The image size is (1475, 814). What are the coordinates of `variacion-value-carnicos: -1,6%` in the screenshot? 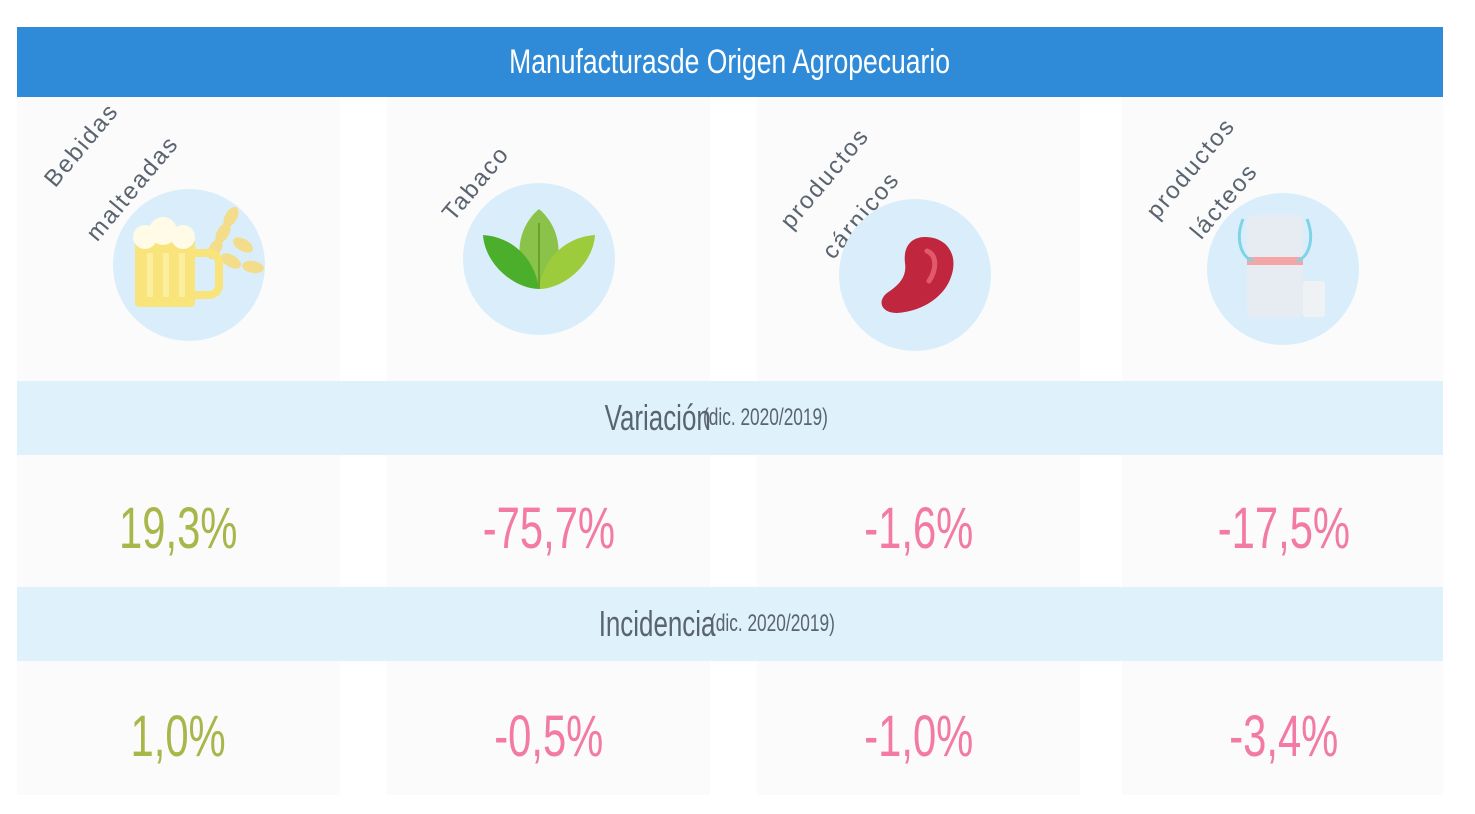 It's located at (918, 528).